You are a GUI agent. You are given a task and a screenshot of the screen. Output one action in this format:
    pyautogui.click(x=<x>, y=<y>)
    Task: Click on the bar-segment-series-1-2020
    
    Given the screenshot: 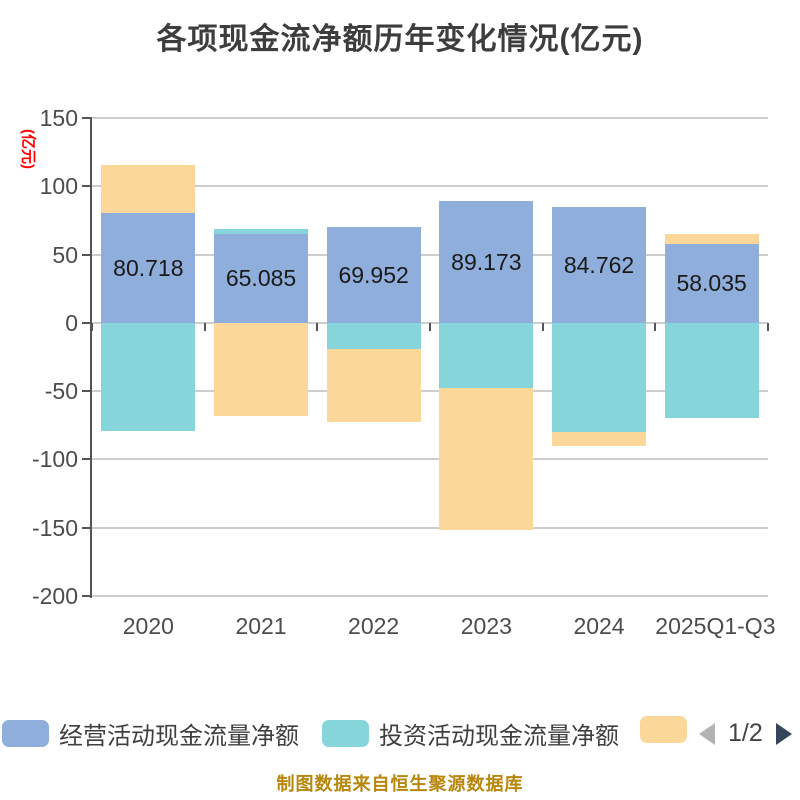 What is the action you would take?
    pyautogui.click(x=148, y=267)
    